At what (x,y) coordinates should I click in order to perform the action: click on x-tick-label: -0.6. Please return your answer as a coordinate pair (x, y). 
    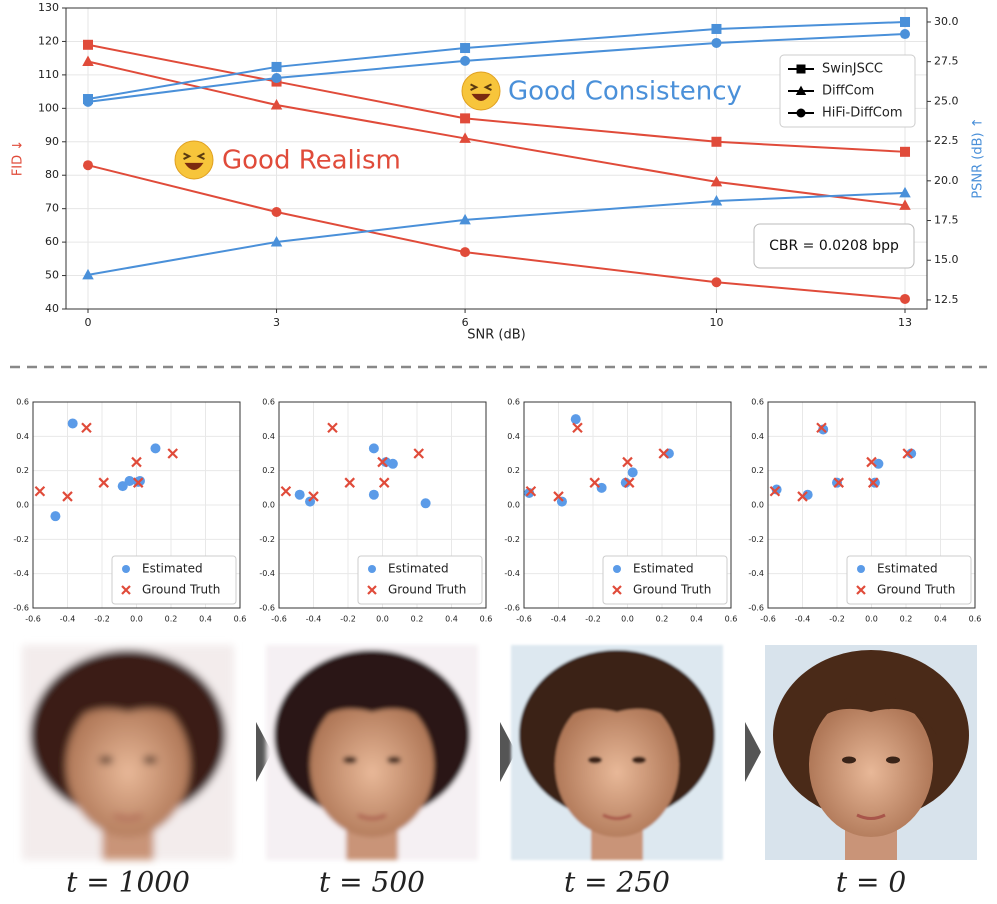
    Looking at the image, I should click on (768, 619).